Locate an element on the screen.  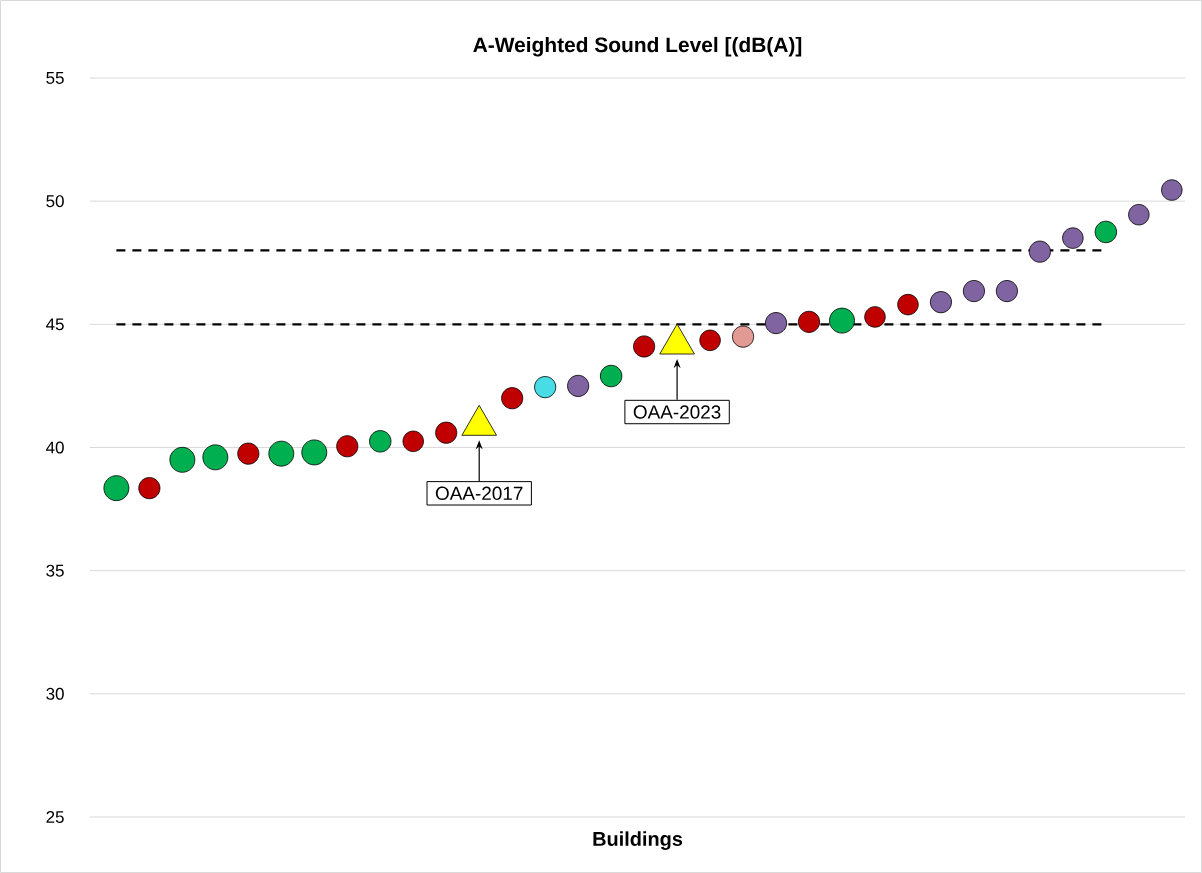
annotation: OAA-2023 is located at coordinates (677, 412).